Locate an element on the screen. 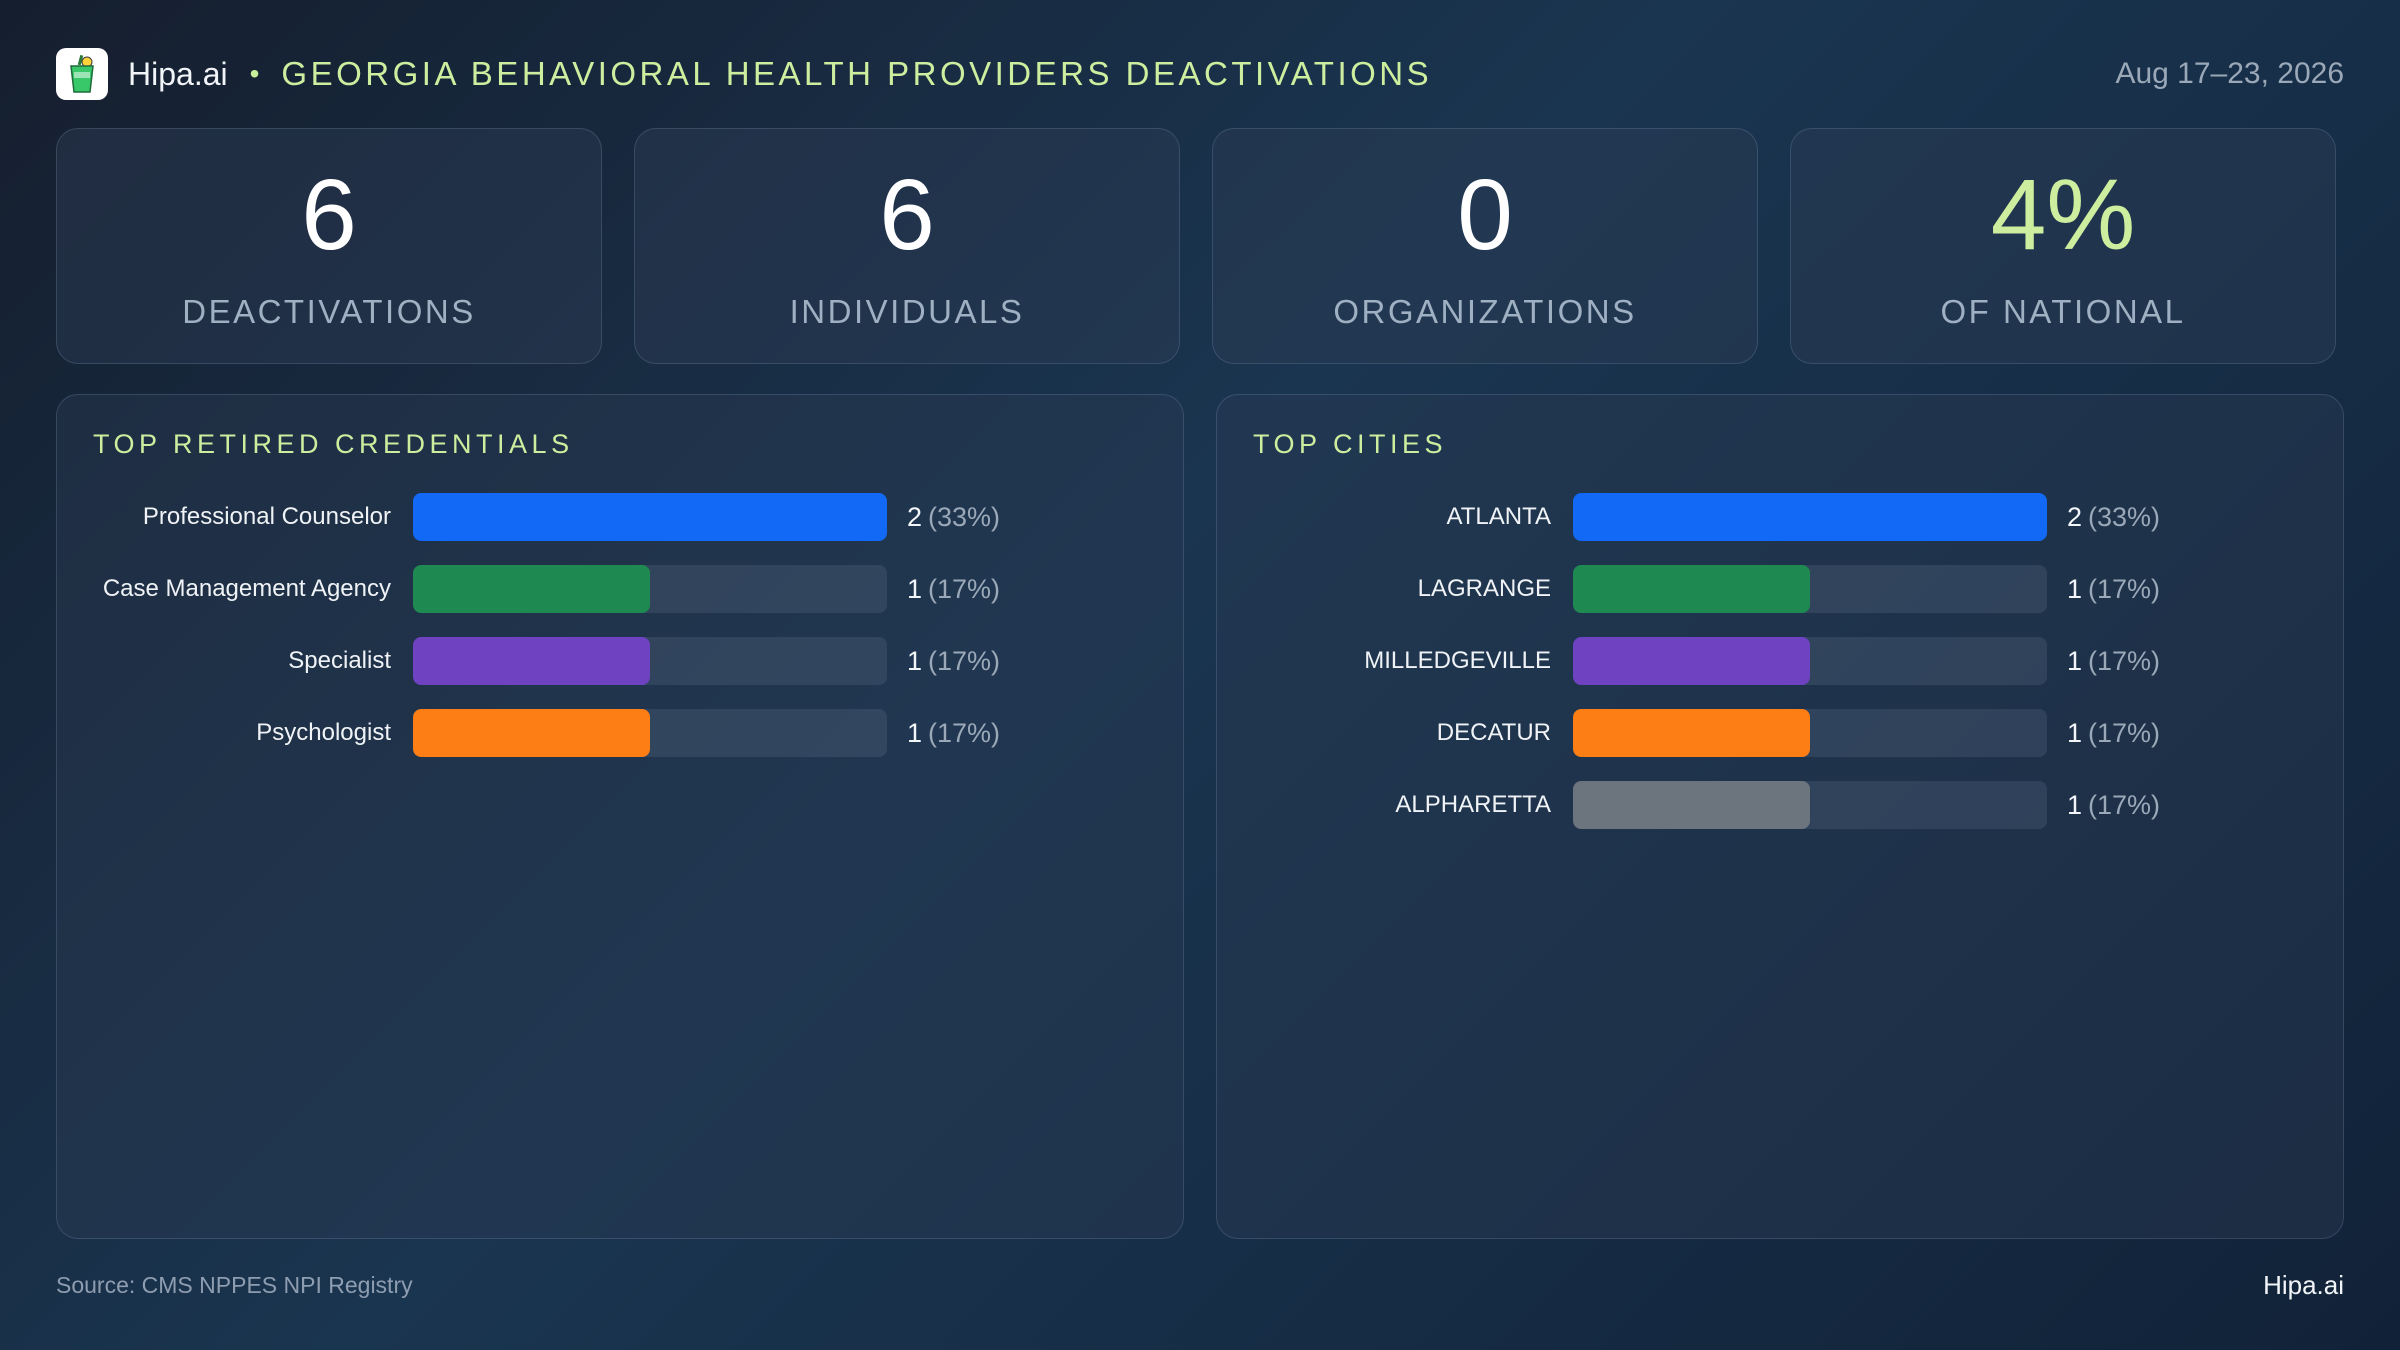 Image resolution: width=2400 pixels, height=1350 pixels. bar-label: Professional Counselor is located at coordinates (266, 516).